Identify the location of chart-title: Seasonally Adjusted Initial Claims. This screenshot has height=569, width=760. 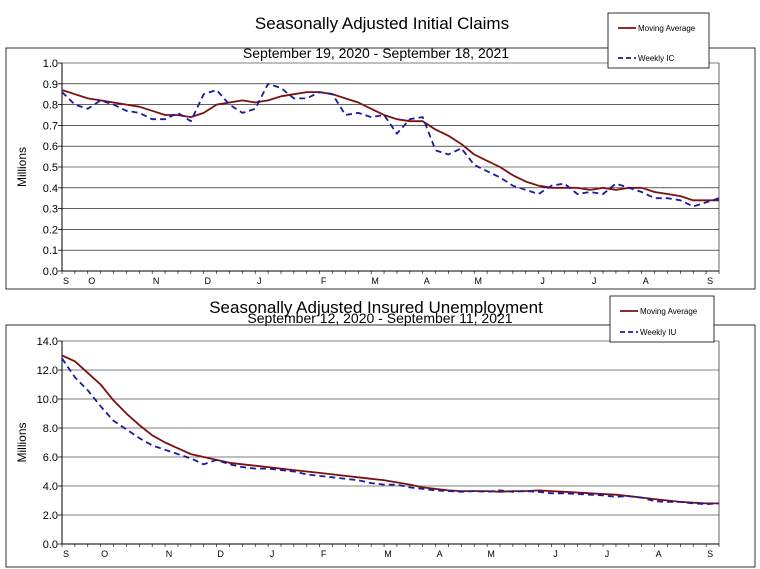
(382, 23).